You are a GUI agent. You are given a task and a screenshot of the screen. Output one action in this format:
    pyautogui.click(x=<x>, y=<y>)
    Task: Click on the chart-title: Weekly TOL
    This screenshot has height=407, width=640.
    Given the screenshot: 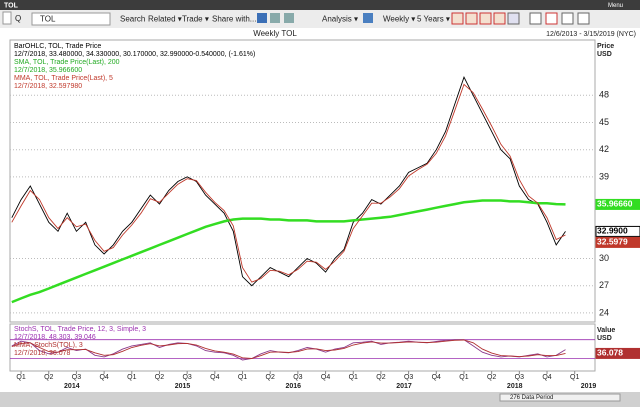 What is the action you would take?
    pyautogui.click(x=275, y=33)
    